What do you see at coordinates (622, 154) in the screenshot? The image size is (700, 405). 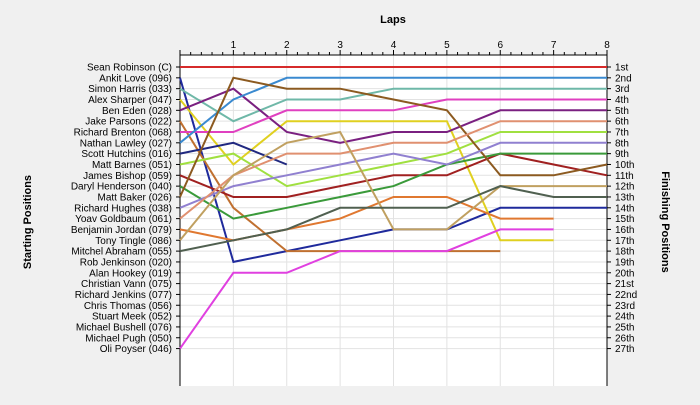 I see `finishing-position-label: 9th` at bounding box center [622, 154].